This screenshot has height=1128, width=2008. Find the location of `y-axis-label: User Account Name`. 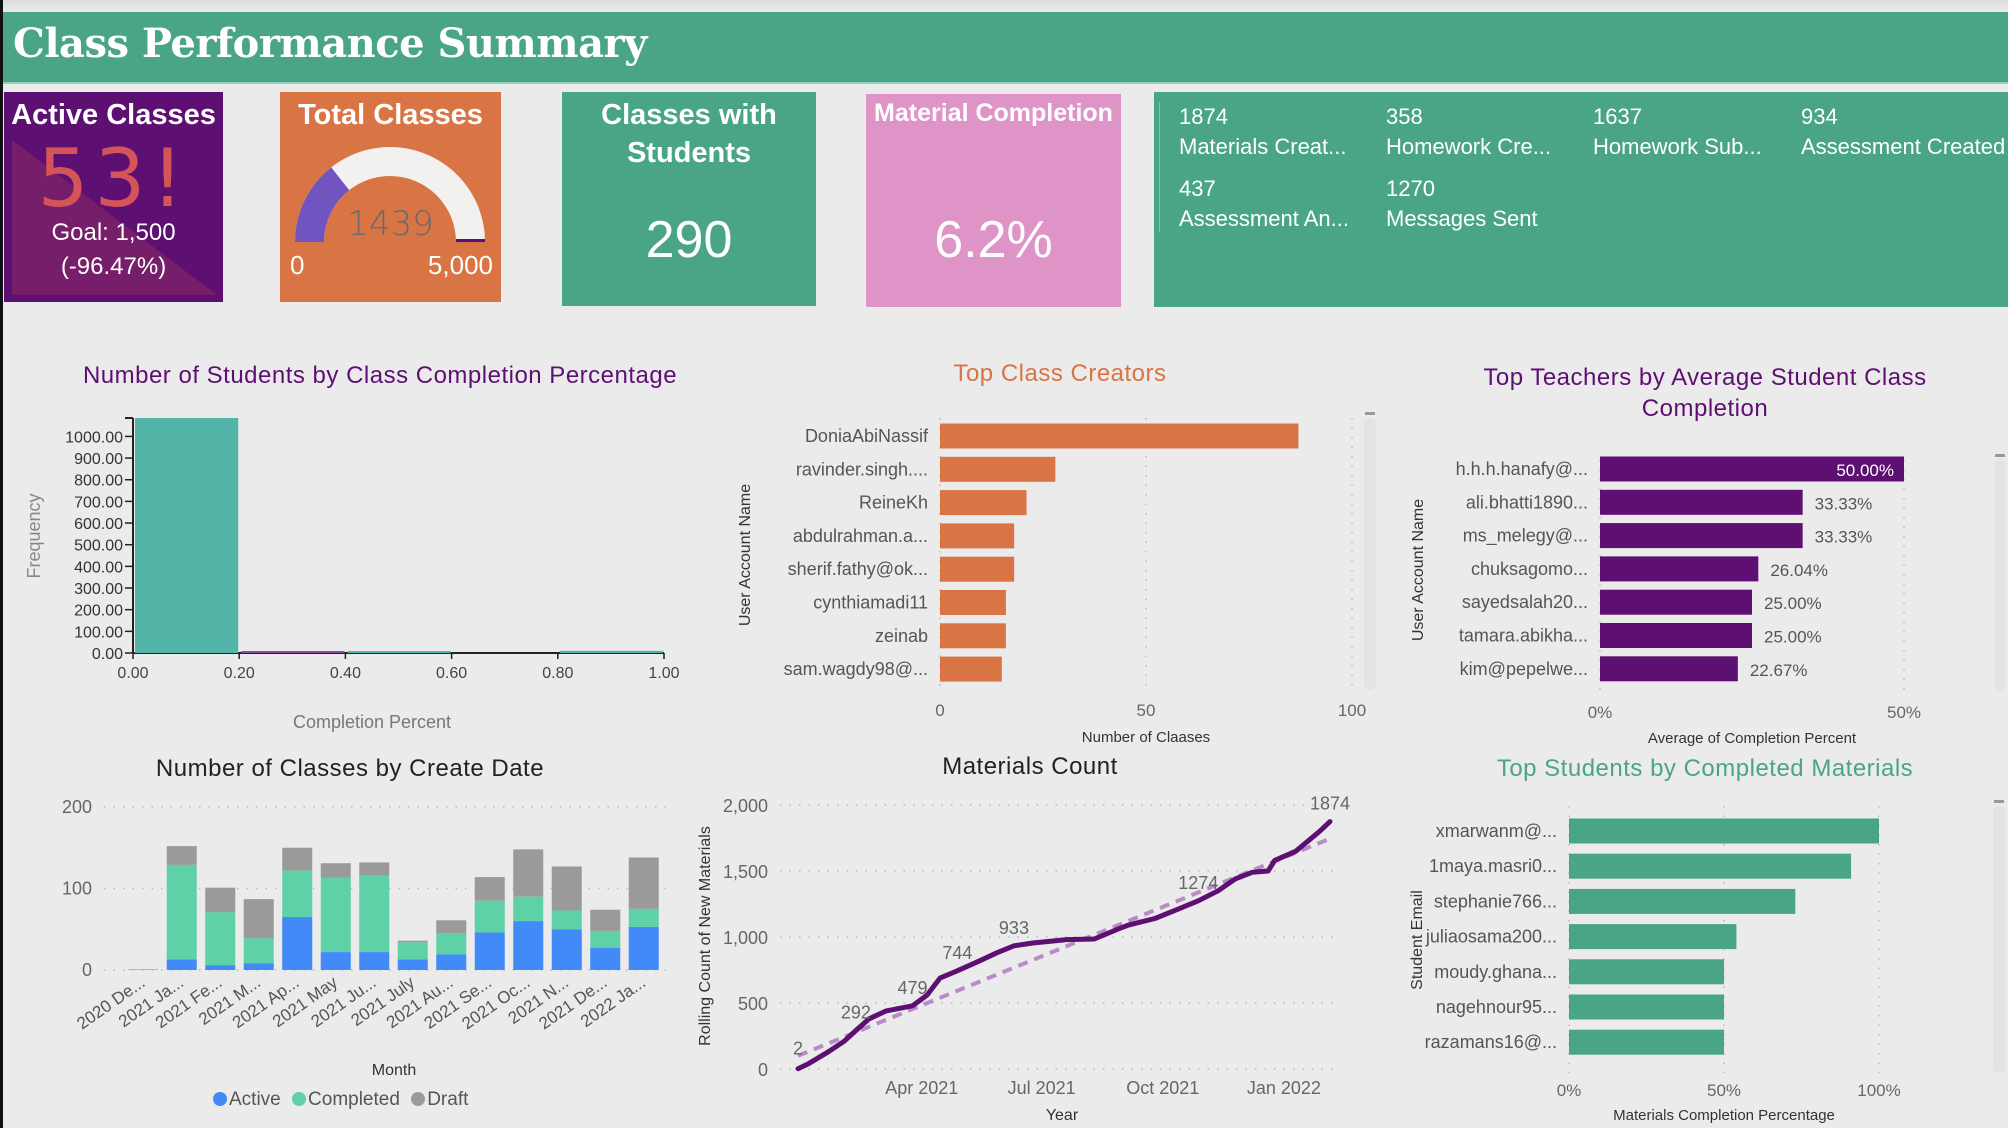

y-axis-label: User Account Name is located at coordinates (745, 555).